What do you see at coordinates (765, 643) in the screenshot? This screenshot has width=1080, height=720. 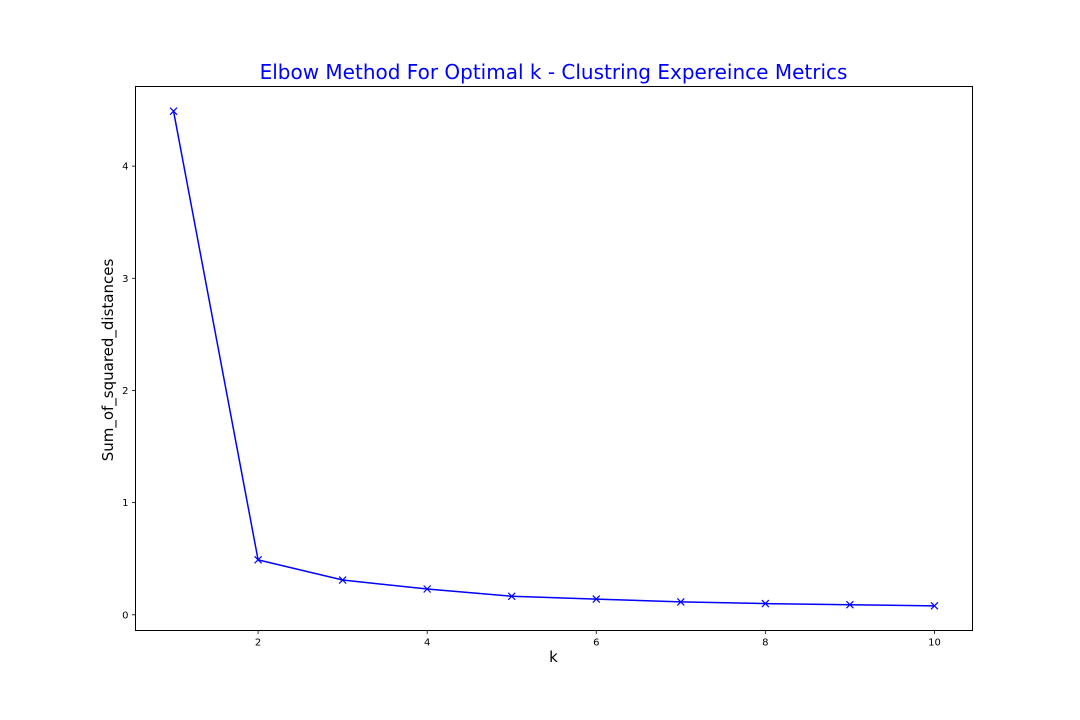 I see `x-tick-label: 8` at bounding box center [765, 643].